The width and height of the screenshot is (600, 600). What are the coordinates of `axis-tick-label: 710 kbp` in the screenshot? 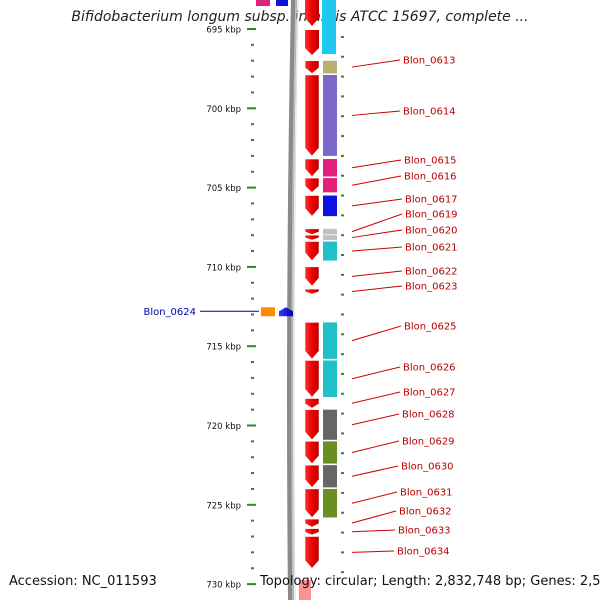 It's located at (223, 268).